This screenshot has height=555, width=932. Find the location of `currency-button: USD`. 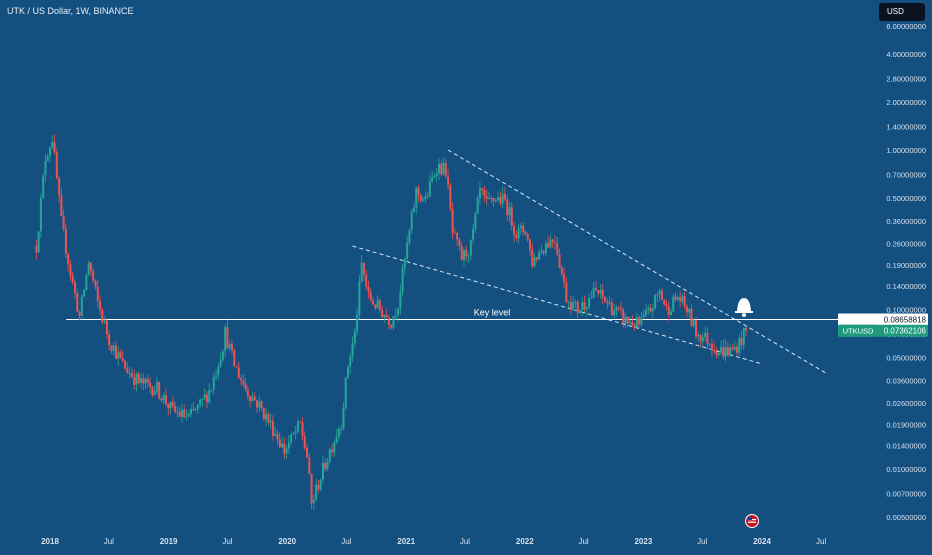

currency-button: USD is located at coordinates (902, 12).